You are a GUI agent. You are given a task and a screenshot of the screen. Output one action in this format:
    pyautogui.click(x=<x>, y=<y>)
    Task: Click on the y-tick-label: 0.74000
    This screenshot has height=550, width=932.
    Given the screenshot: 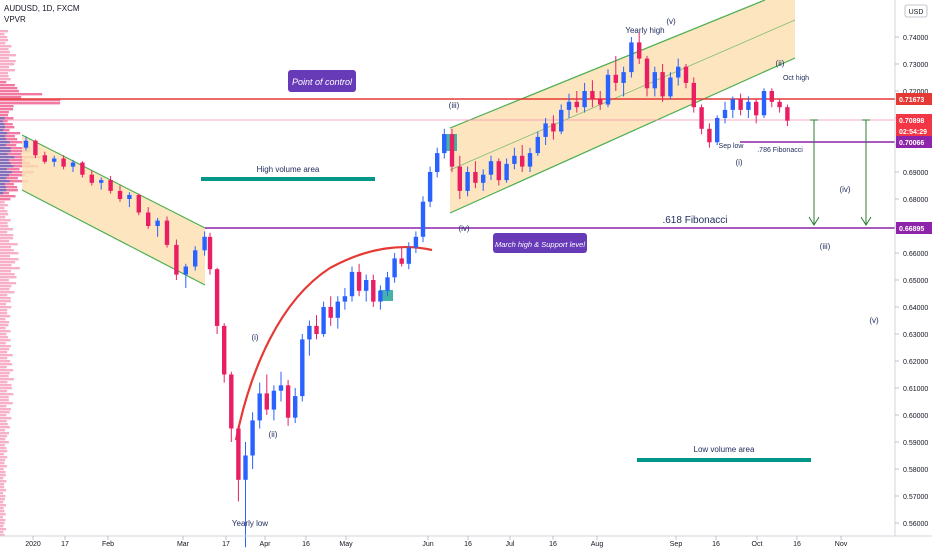 What is the action you would take?
    pyautogui.click(x=915, y=38)
    